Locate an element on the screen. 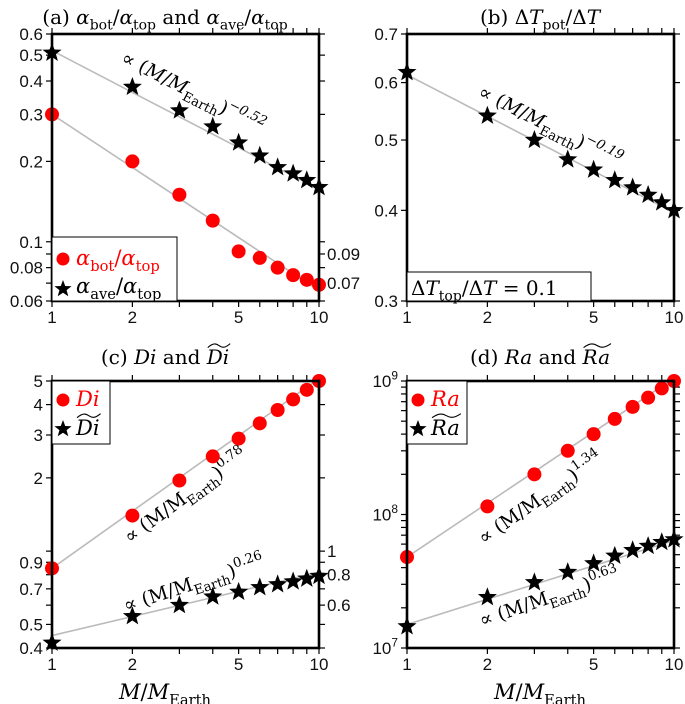 This screenshot has height=704, width=685. y-tick-label: 107 is located at coordinates (385, 646).